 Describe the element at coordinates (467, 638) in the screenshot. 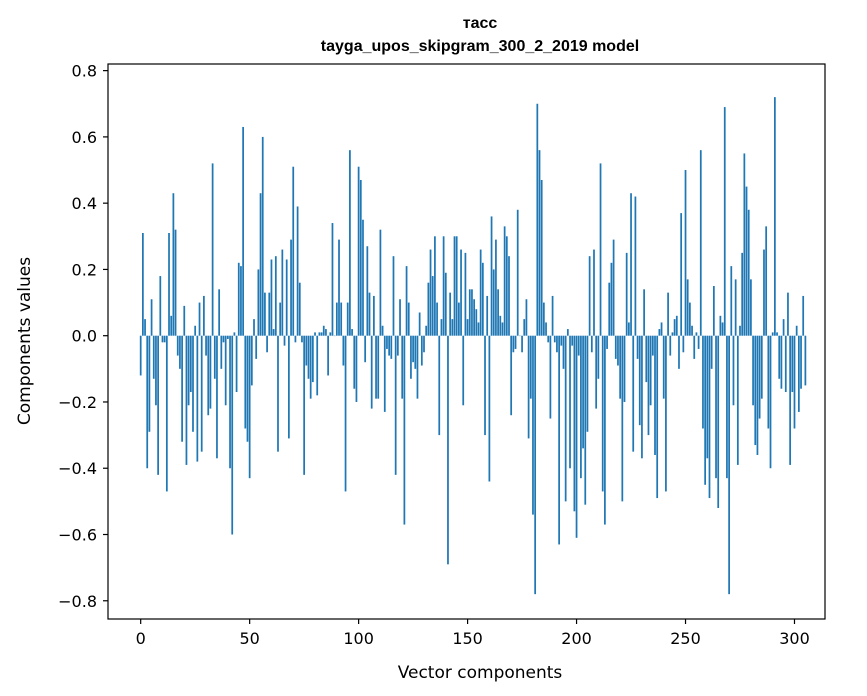

I see `x-tick-label: 150` at that location.